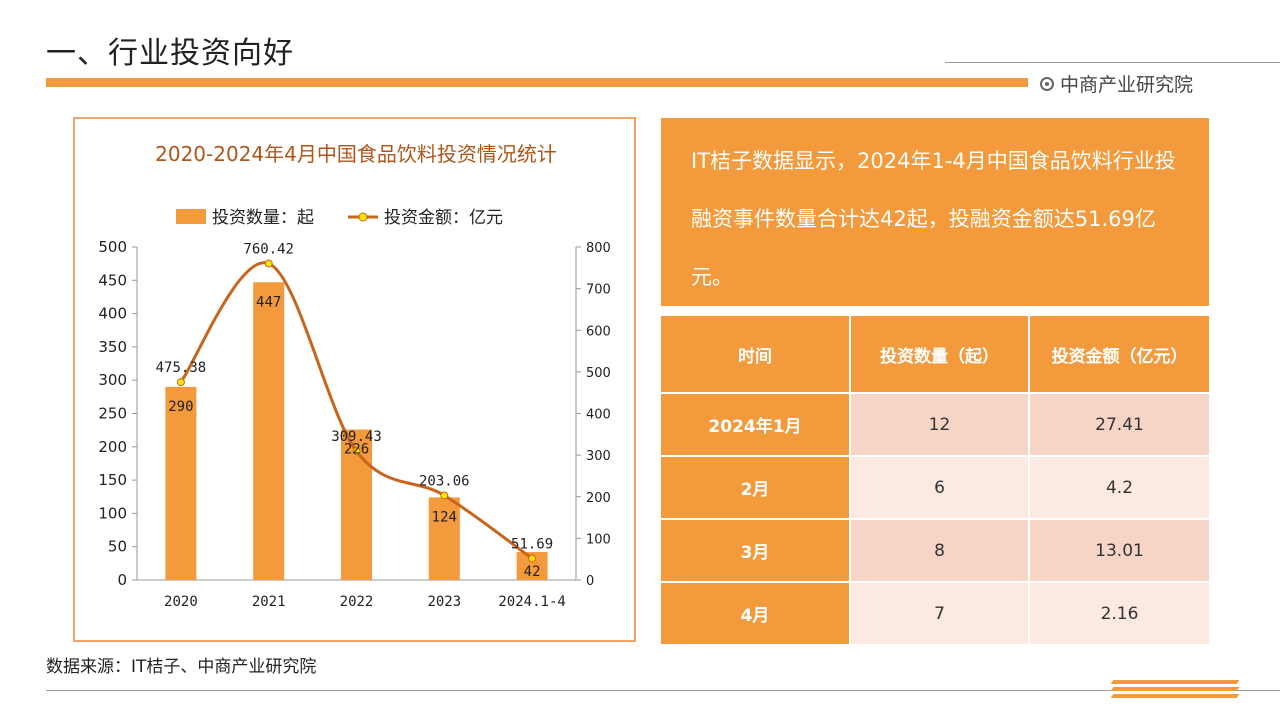  Describe the element at coordinates (590, 581) in the screenshot. I see `y-tick-label-right: 0` at that location.